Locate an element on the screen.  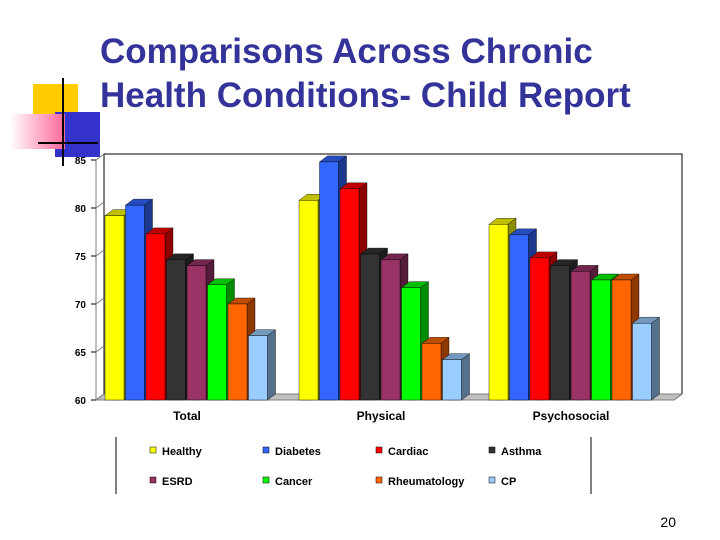
y-tick-label: 80 is located at coordinates (81, 209).